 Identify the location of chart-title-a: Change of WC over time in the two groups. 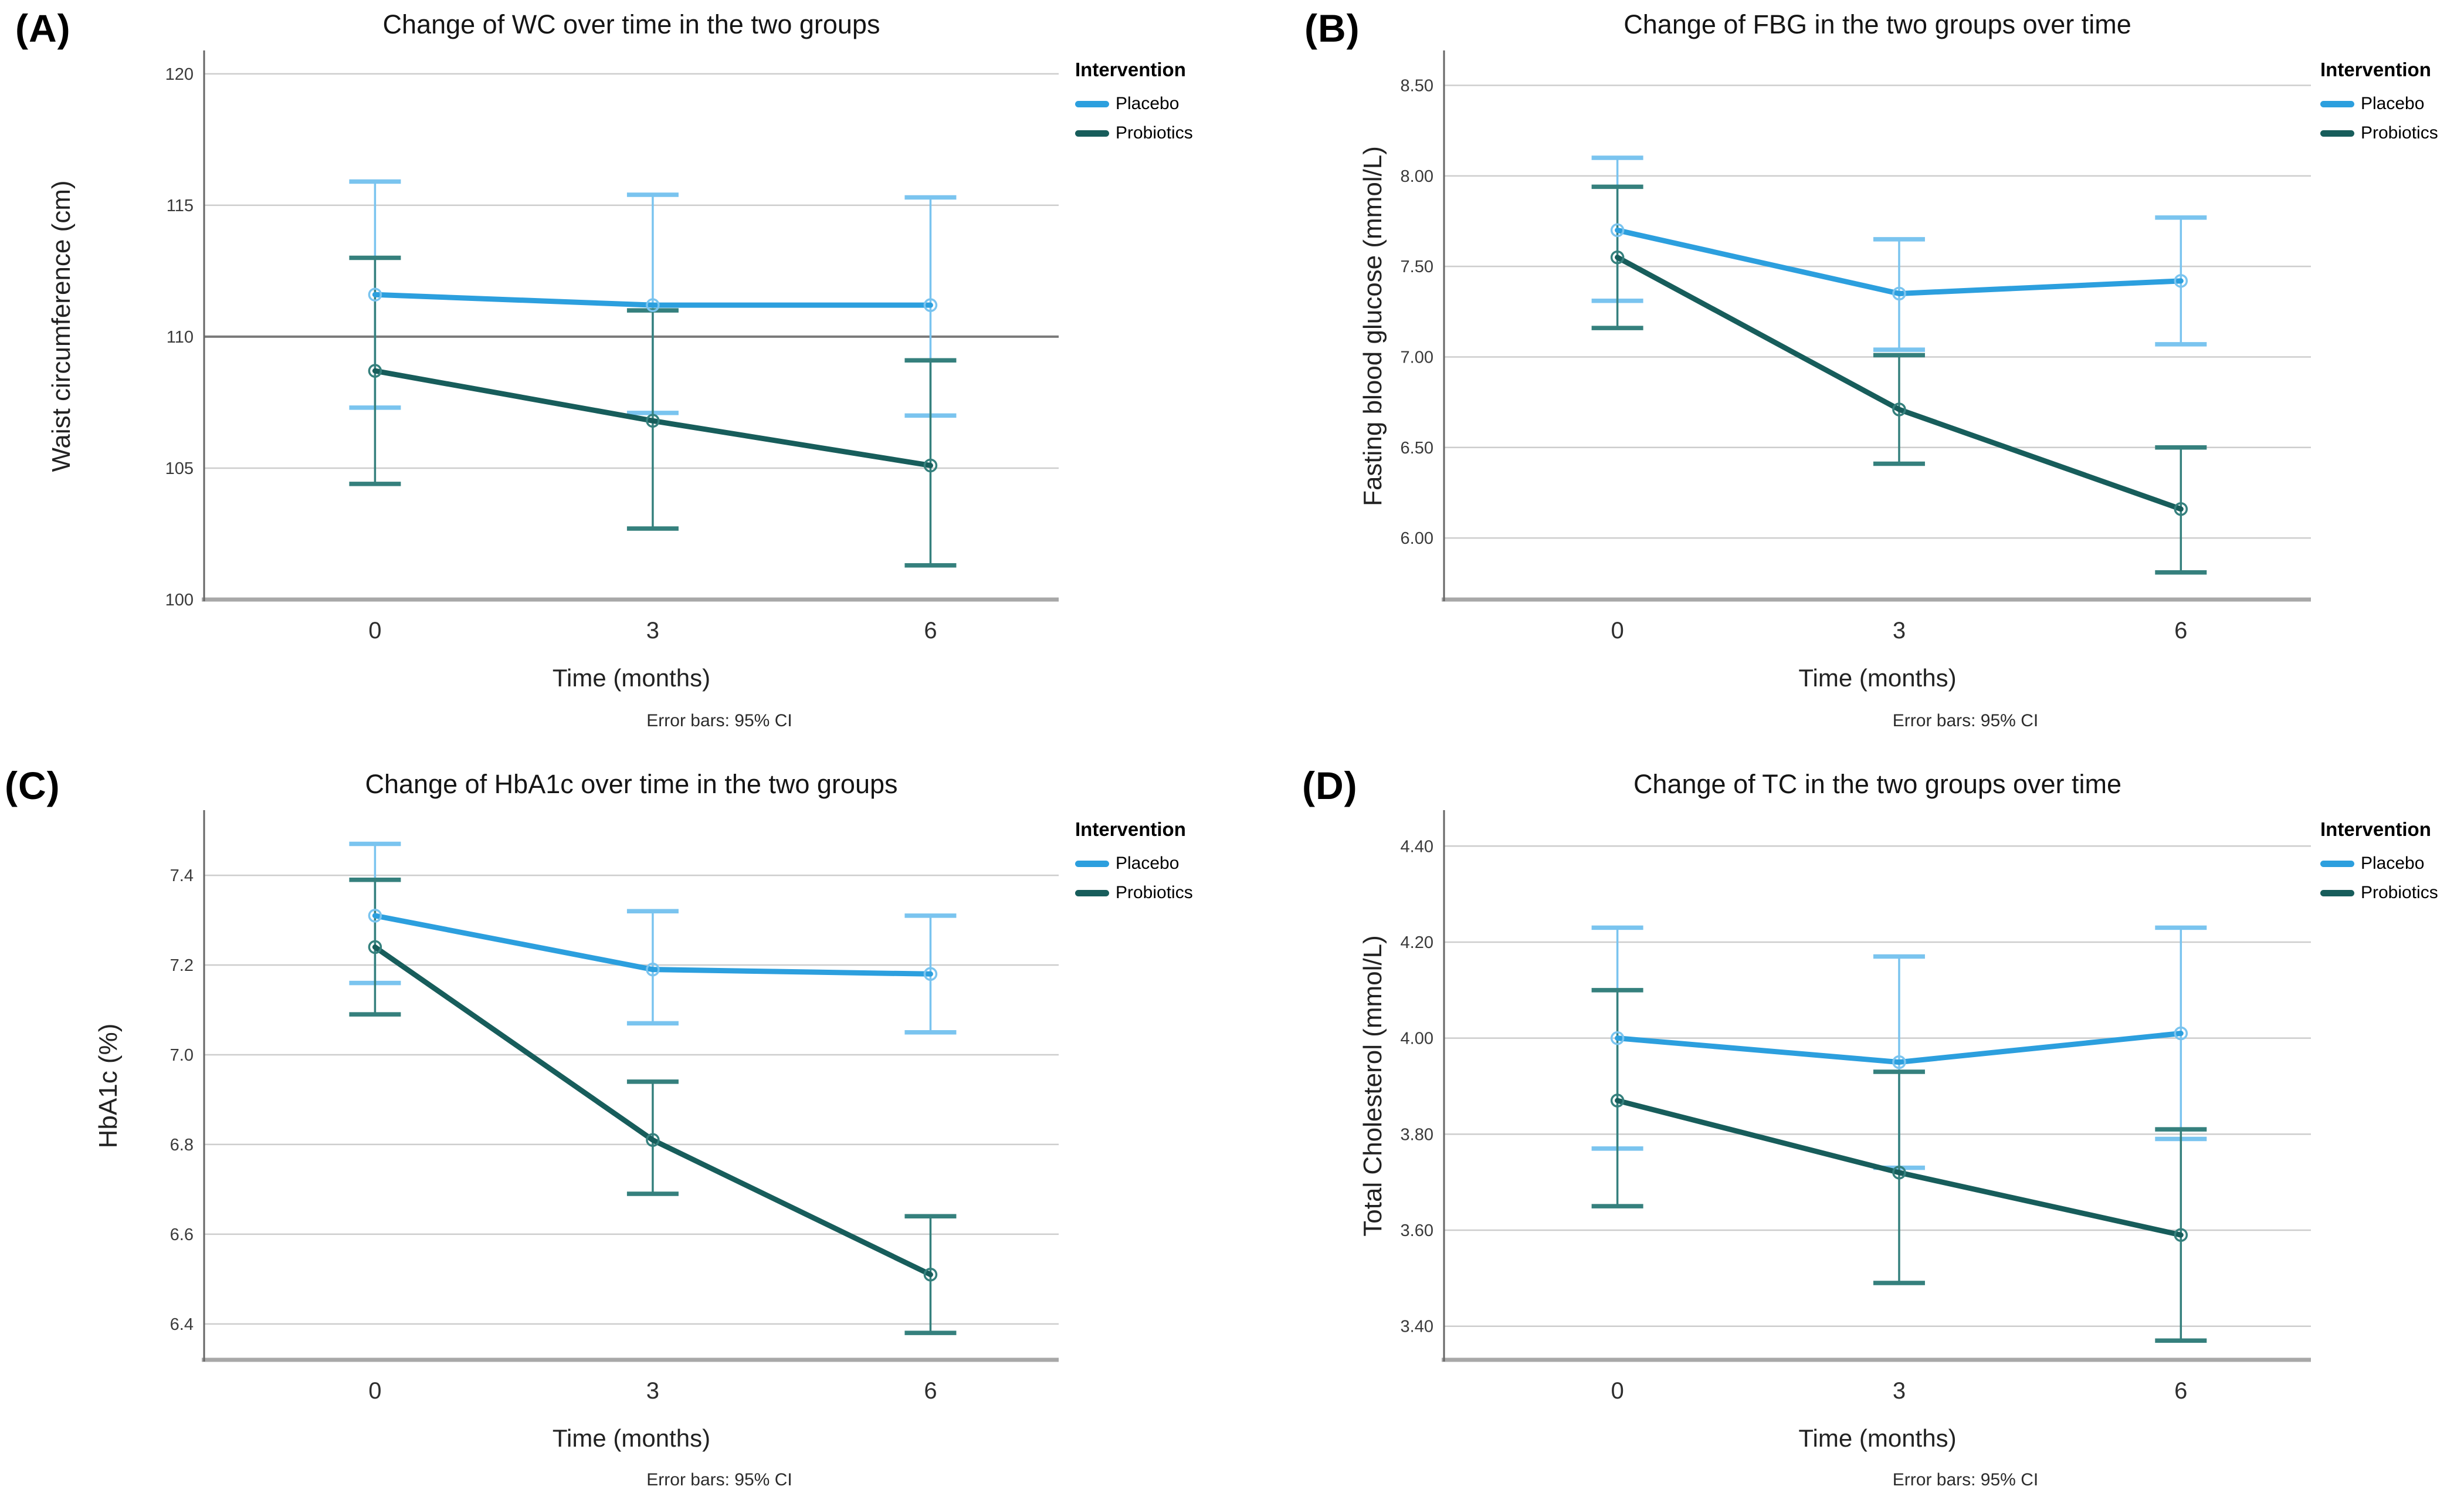
(631, 24).